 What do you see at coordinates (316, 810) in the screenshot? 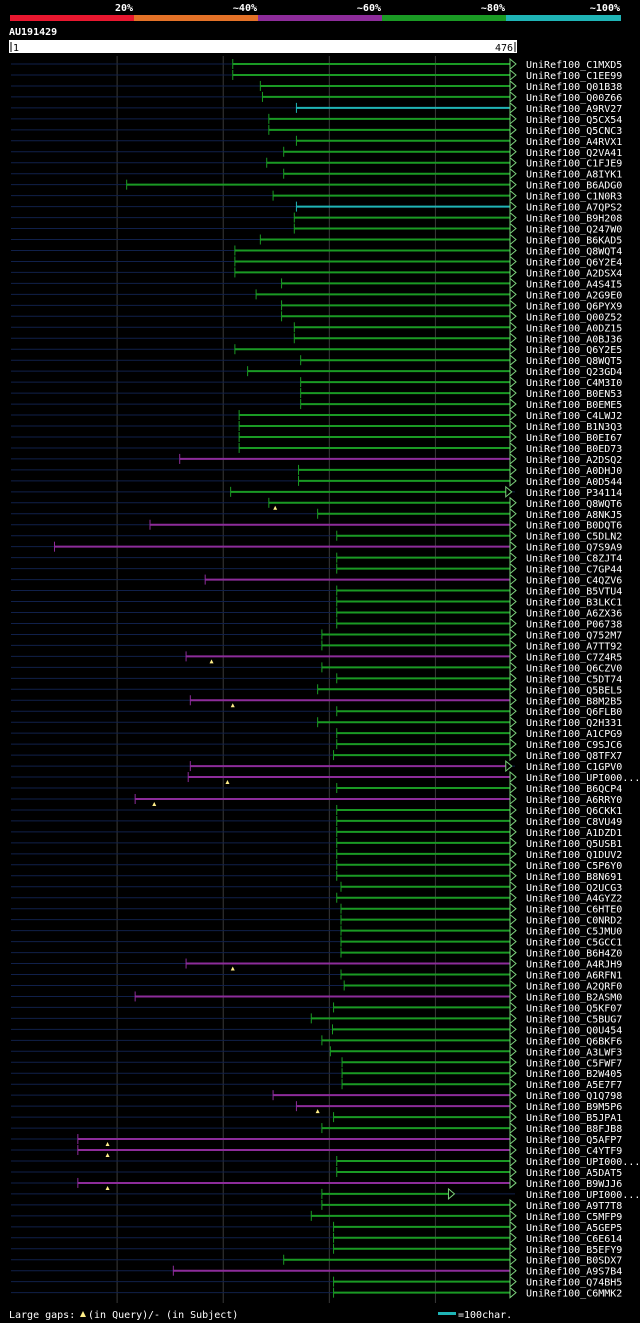
I see `hit-row: UniRef100_Q6CKK1` at bounding box center [316, 810].